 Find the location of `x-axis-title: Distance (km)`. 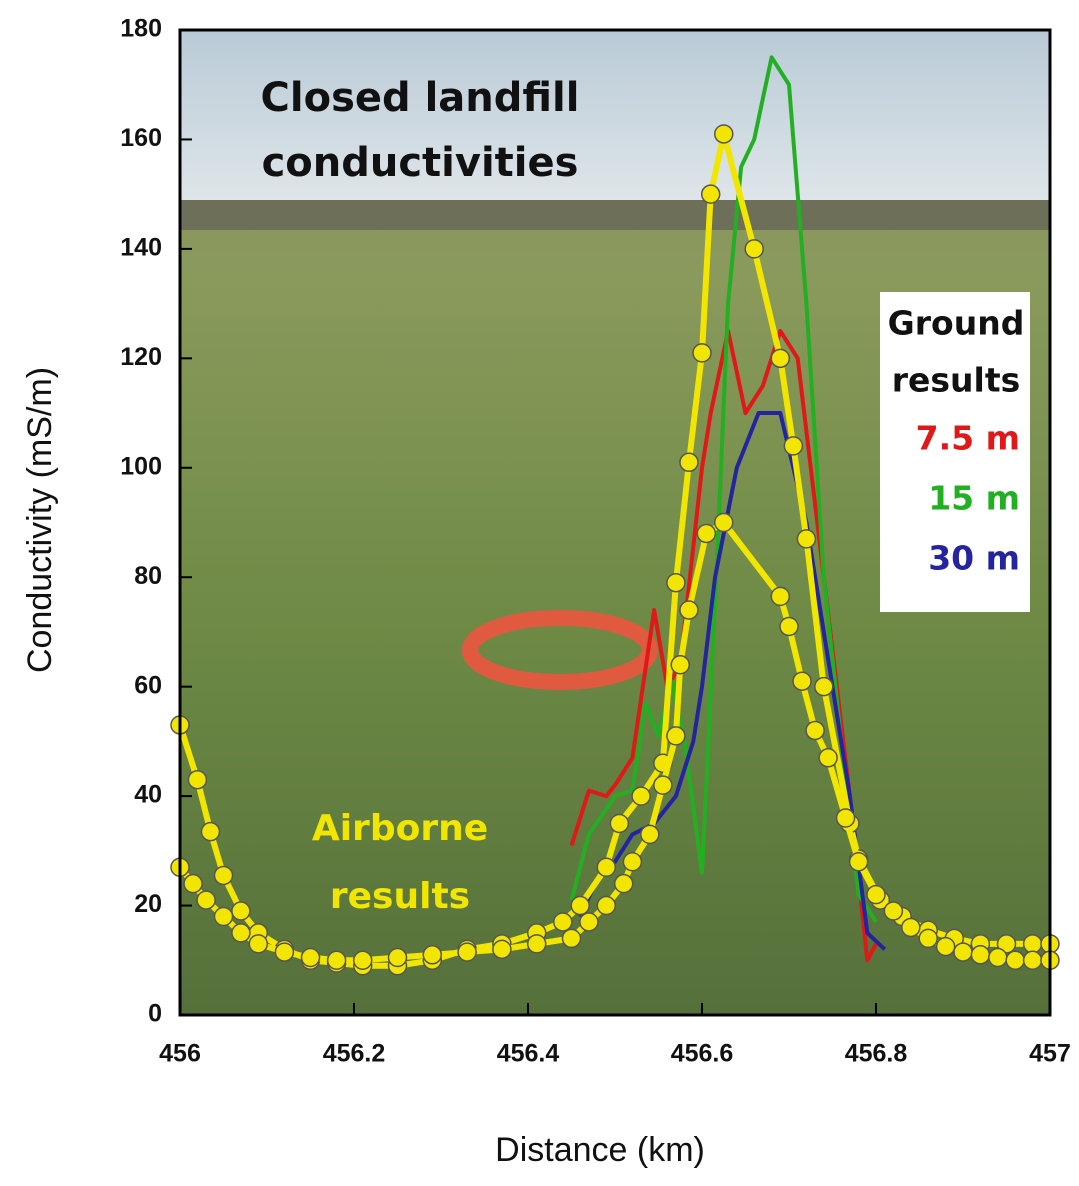

x-axis-title: Distance (km) is located at coordinates (600, 1150).